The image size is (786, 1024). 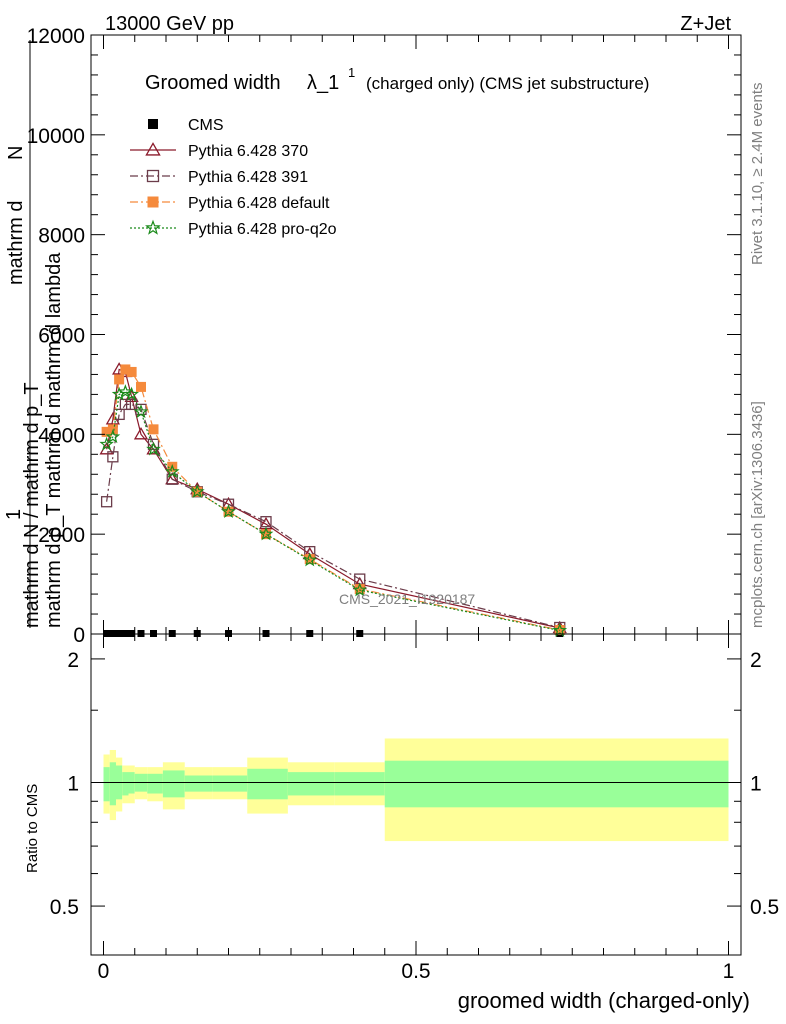 I want to click on ylabel-num-bottom: N, so click(x=16, y=153).